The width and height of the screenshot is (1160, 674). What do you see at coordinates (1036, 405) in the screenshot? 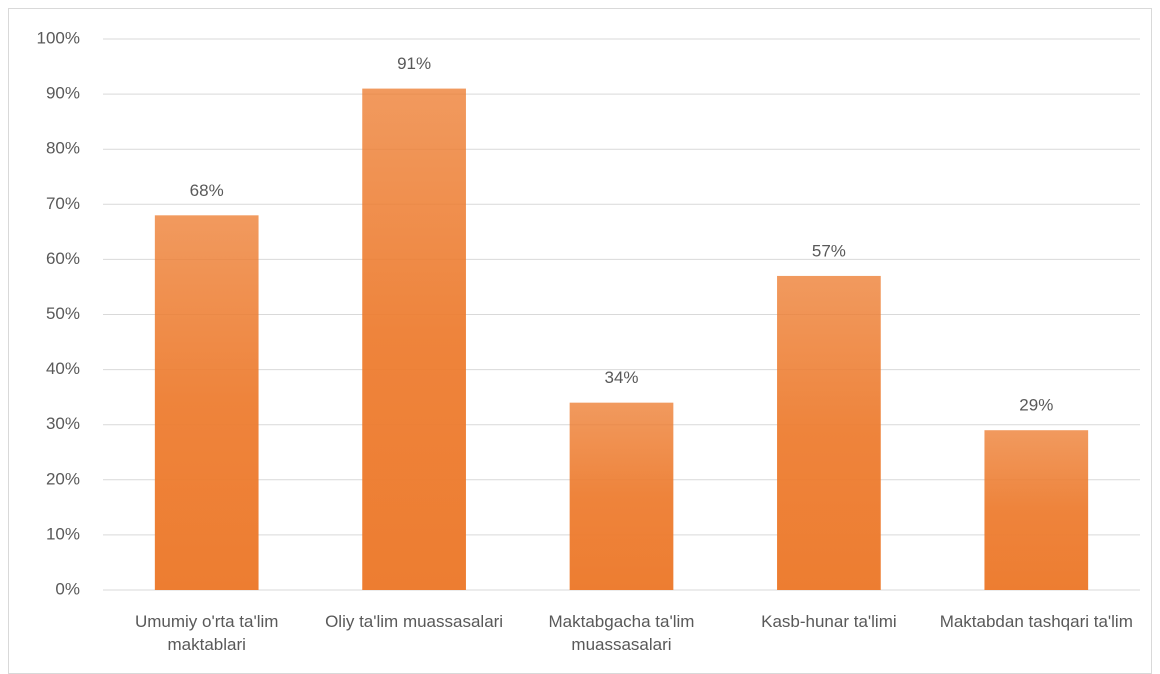
I see `data-label: 29%` at bounding box center [1036, 405].